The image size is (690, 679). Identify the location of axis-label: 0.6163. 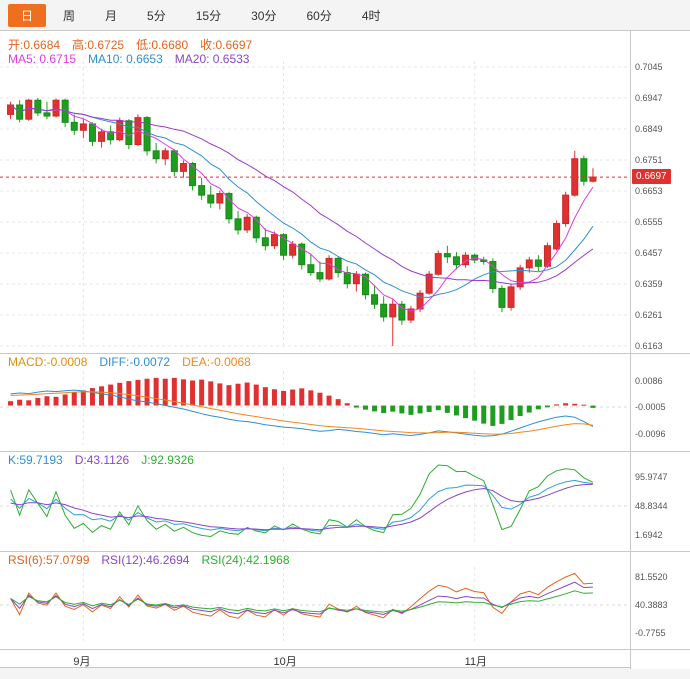
(649, 346).